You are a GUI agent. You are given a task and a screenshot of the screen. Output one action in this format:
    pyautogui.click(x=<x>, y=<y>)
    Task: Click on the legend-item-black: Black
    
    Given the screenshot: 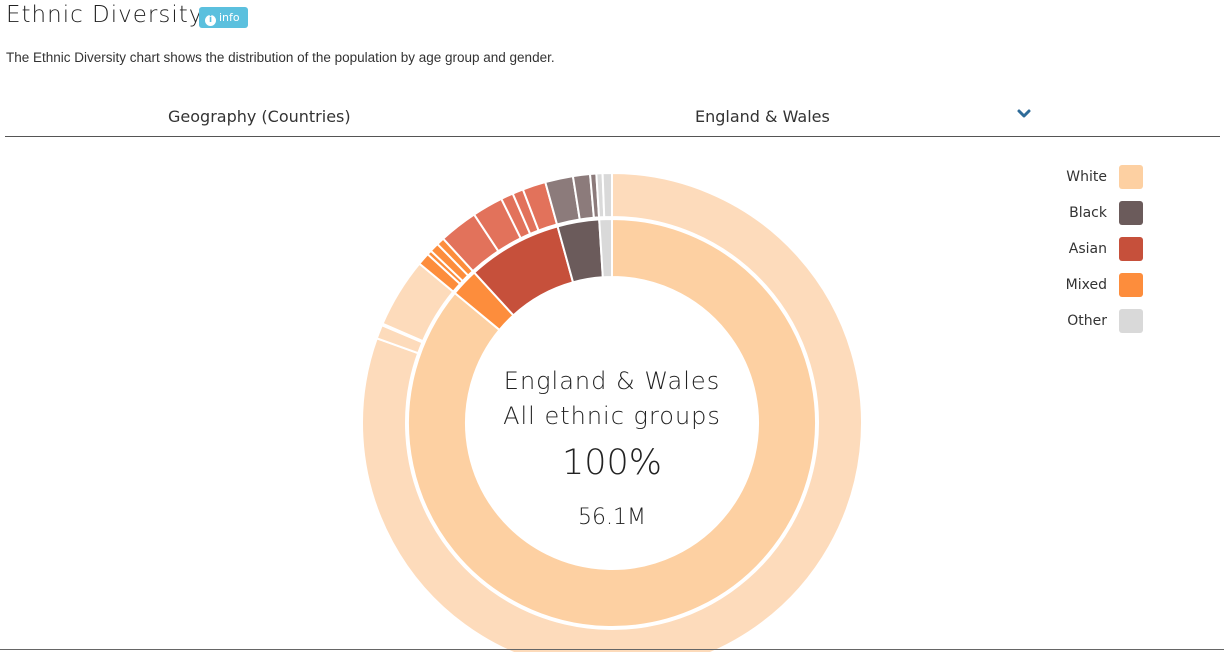 What is the action you would take?
    pyautogui.click(x=1091, y=213)
    